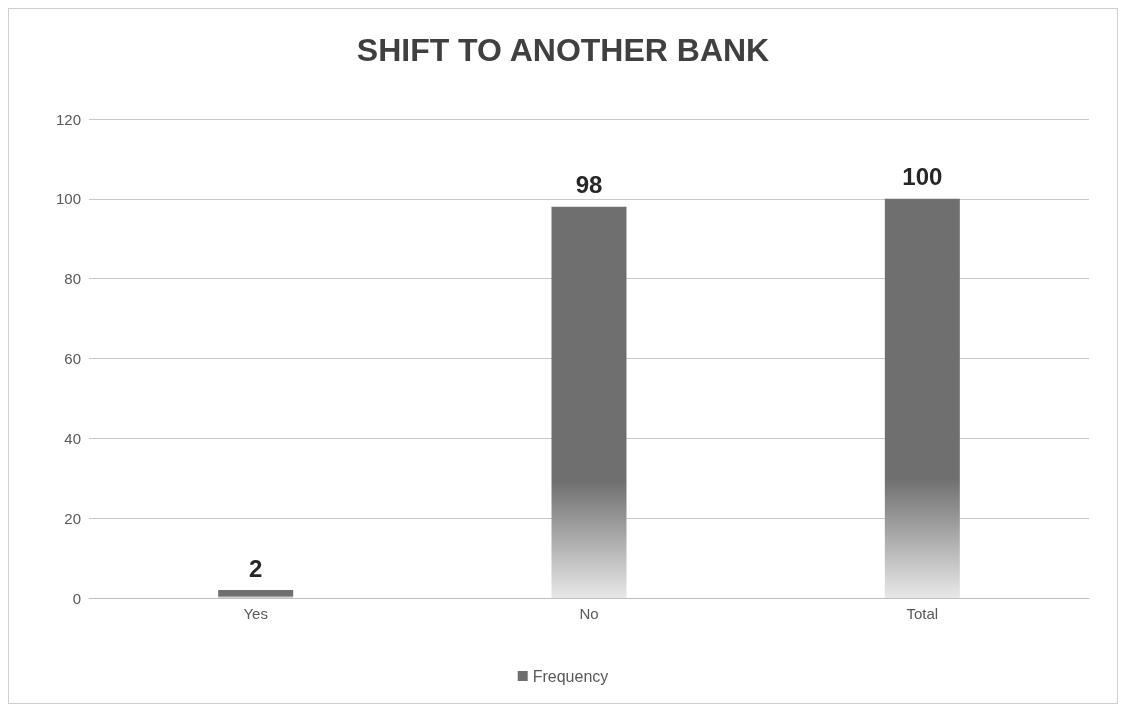  I want to click on chart-title: SHIFT TO ANOTHER BANK, so click(563, 50).